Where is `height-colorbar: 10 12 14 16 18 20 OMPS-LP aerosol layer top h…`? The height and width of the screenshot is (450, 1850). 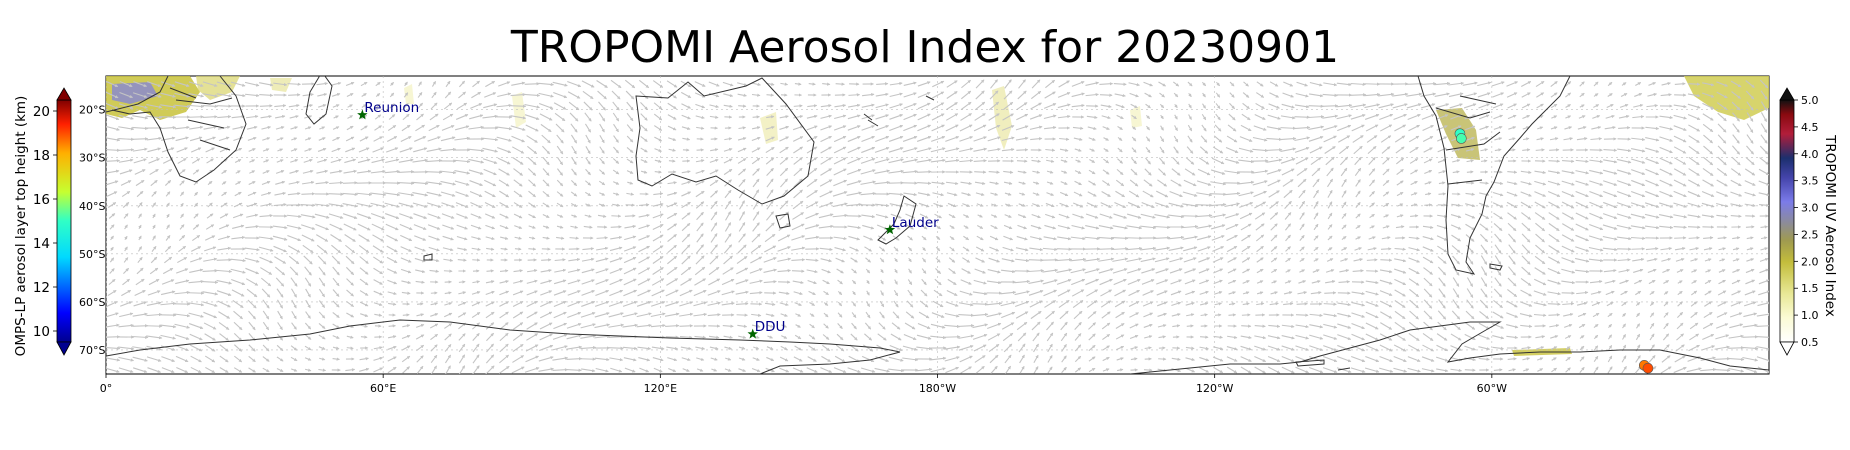 height-colorbar: 10 12 14 16 18 20 OMPS-LP aerosol layer top h… is located at coordinates (42, 221).